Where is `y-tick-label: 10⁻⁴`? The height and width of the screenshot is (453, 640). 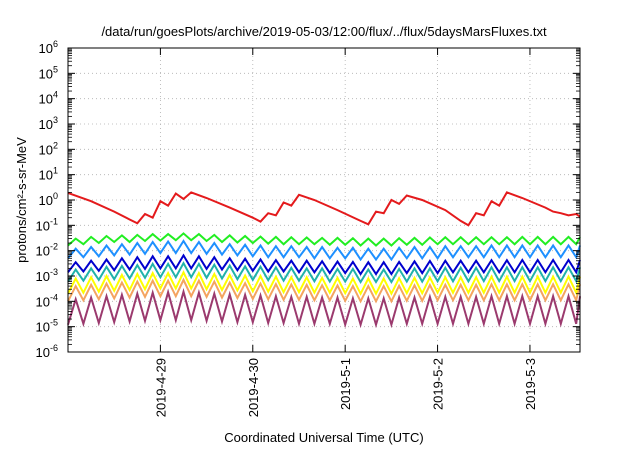 y-tick-label: 10⁻⁴ is located at coordinates (47, 300).